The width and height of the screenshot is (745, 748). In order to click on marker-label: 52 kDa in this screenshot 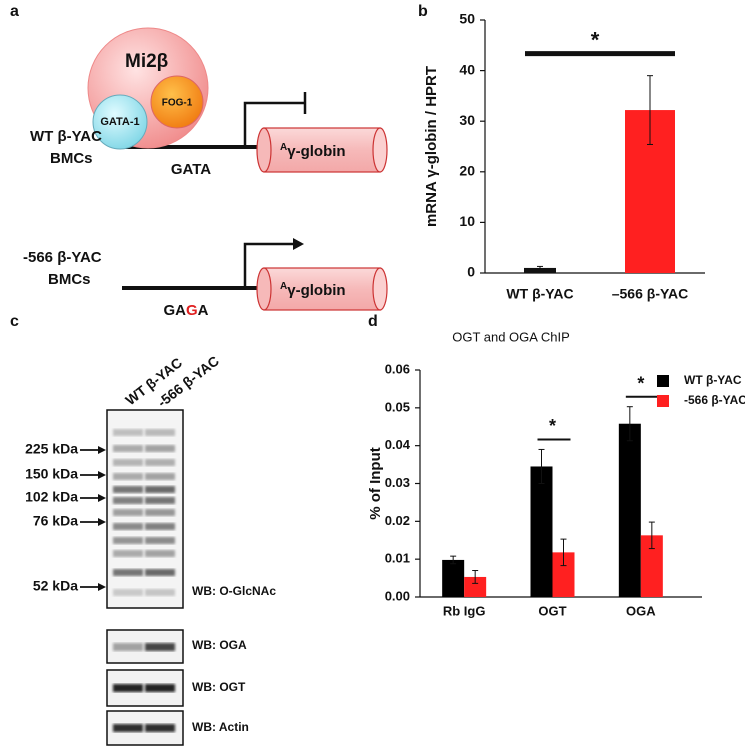, I will do `click(55, 586)`.